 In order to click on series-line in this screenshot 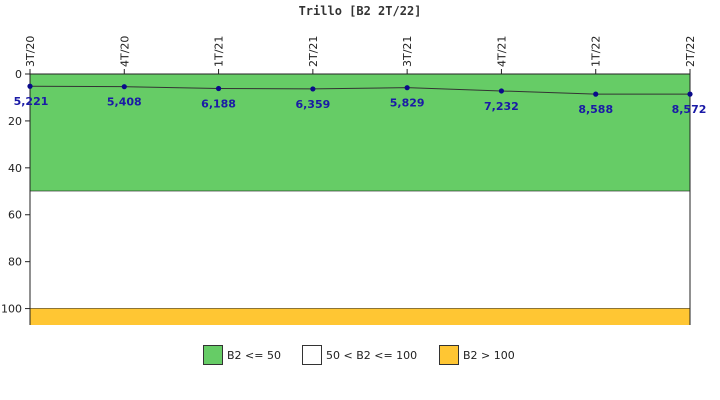, I will do `click(360, 90)`.